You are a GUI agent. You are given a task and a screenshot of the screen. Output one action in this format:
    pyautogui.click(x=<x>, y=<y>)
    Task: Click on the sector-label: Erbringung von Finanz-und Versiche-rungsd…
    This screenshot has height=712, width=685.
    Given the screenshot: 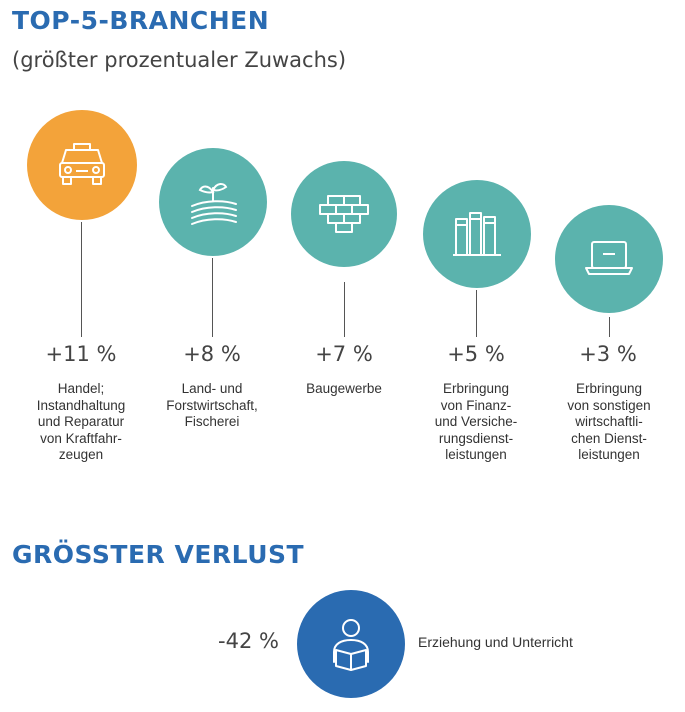 What is the action you would take?
    pyautogui.click(x=476, y=421)
    